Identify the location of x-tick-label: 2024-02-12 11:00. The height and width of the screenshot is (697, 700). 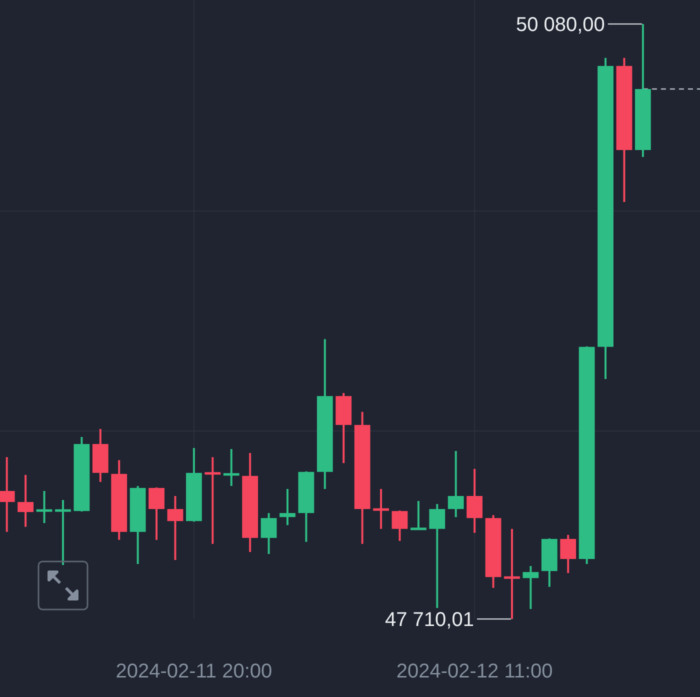
(474, 671).